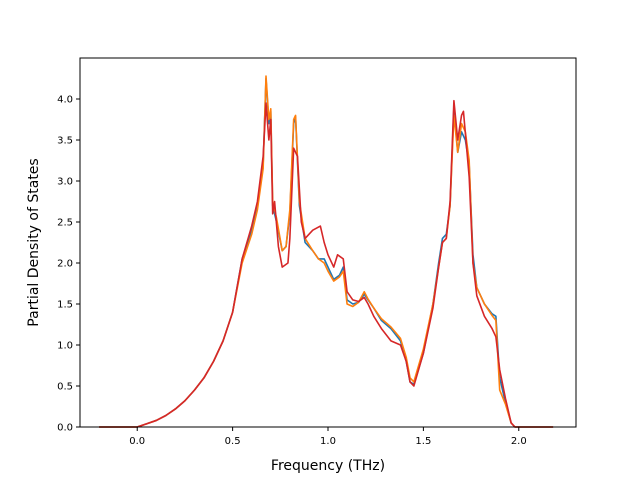  I want to click on y-tick-label: 1.0, so click(65, 346).